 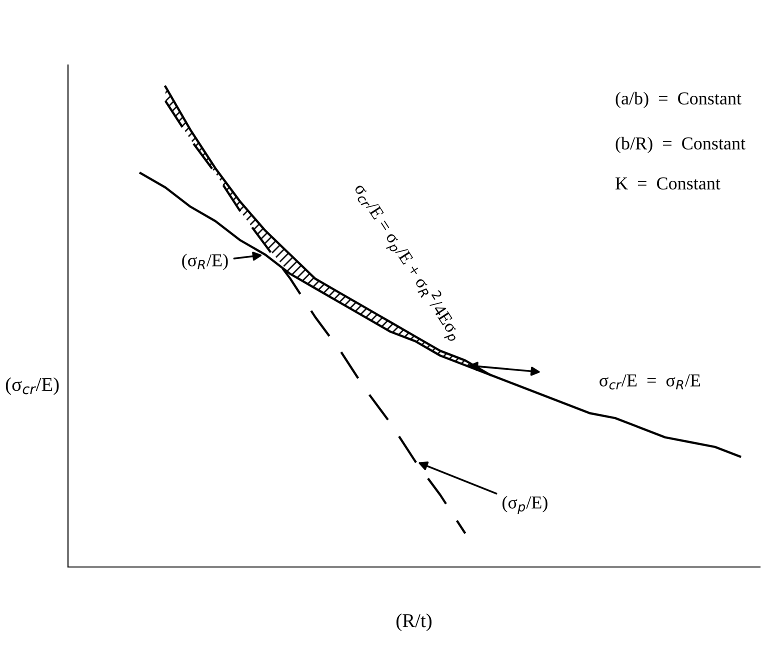 What do you see at coordinates (414, 623) in the screenshot?
I see `x-axis-title: (R/t)` at bounding box center [414, 623].